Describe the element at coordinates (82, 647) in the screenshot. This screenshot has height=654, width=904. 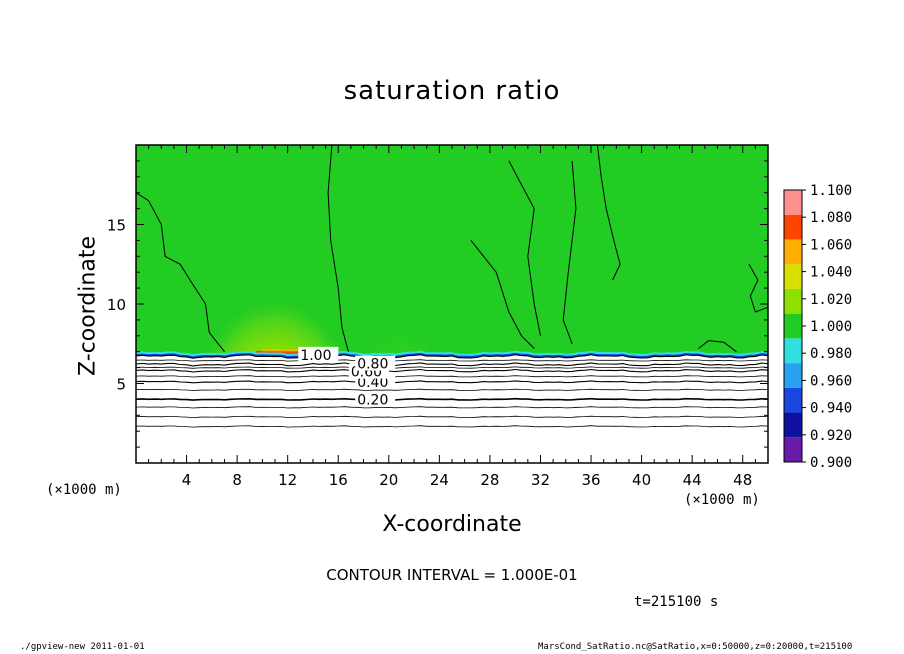
I see `footer-program: ./gpview-new 2011-01-01` at that location.